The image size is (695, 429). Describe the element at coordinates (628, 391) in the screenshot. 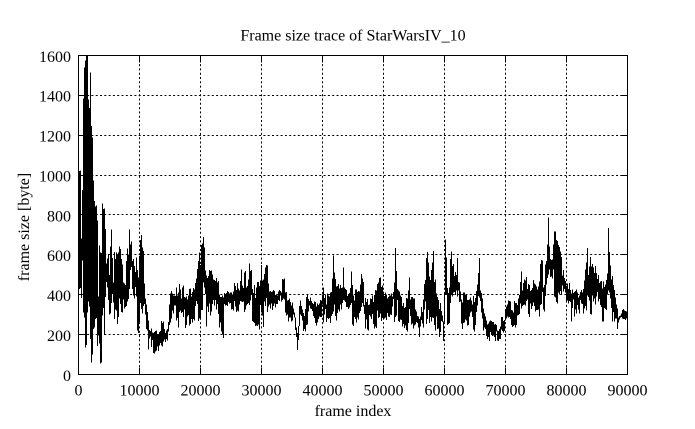

I see `svg-text: 90000` at that location.